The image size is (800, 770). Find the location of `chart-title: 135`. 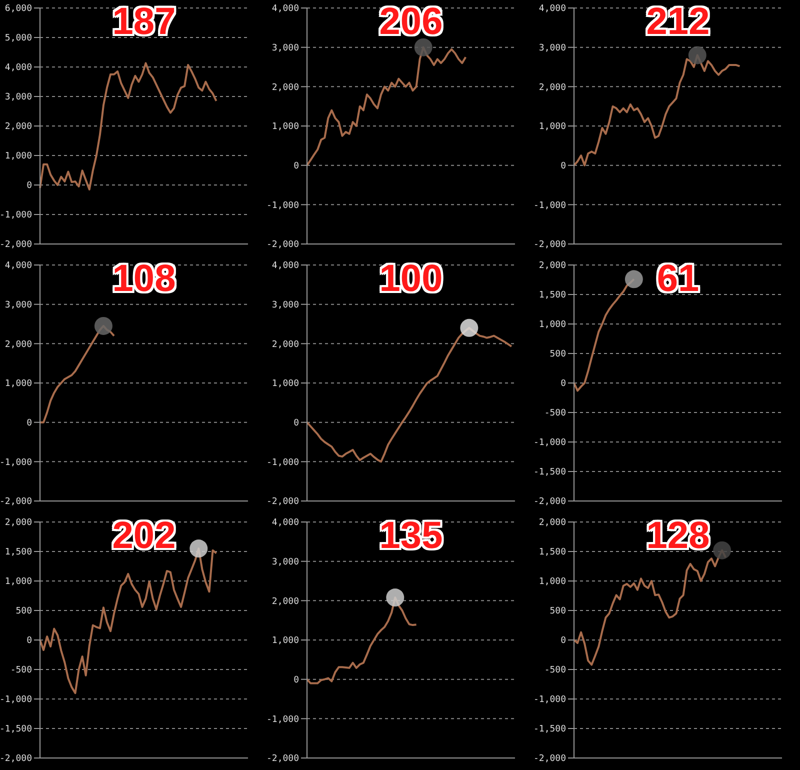

chart-title: 135 is located at coordinates (411, 536).